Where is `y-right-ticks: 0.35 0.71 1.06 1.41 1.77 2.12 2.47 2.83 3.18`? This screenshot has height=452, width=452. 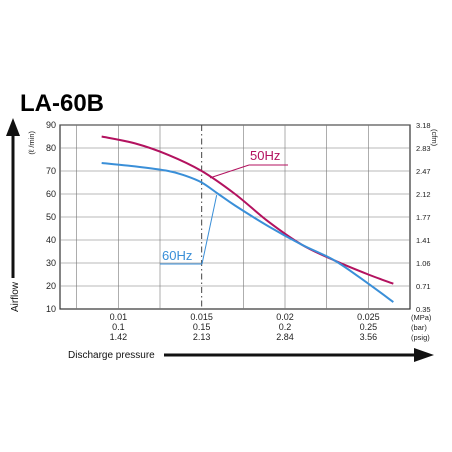
y-right-ticks: 0.35 0.71 1.06 1.41 1.77 2.12 2.47 2.83 3.18 is located at coordinates (423, 217).